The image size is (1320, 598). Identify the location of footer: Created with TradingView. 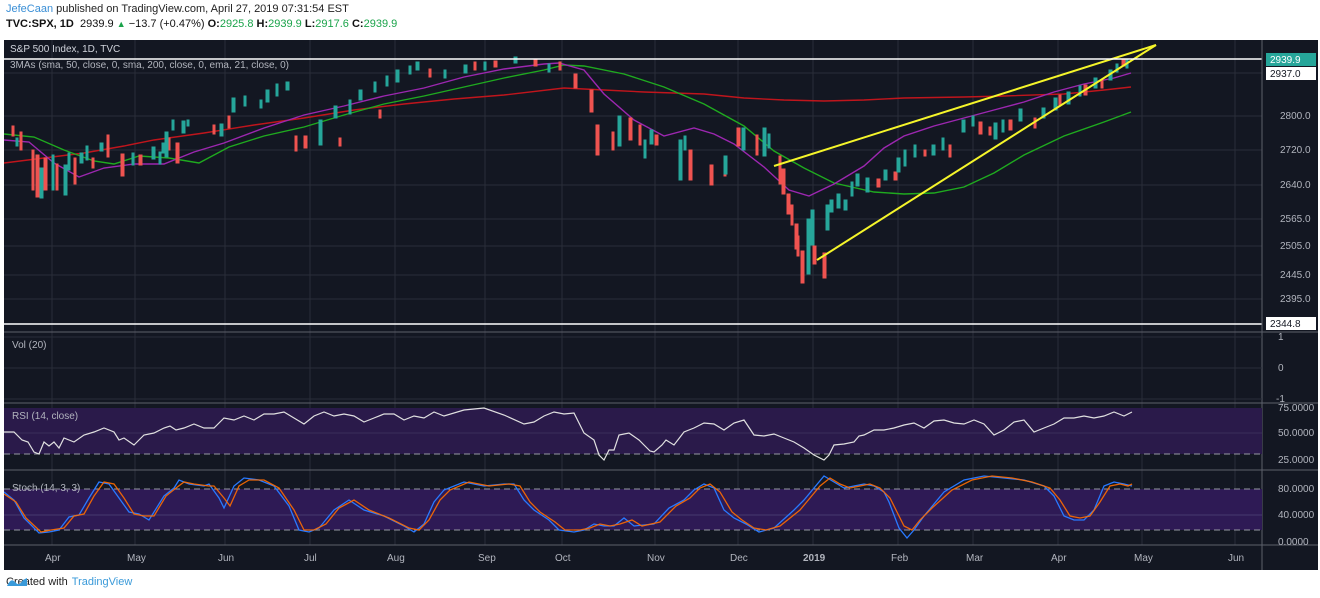
(69, 582).